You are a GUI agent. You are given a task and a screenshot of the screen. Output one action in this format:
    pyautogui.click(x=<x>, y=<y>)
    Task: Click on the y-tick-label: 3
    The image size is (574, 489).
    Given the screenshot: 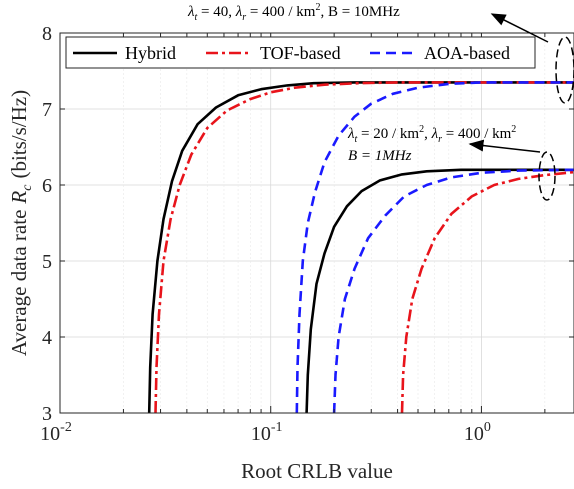 What is the action you would take?
    pyautogui.click(x=47, y=414)
    